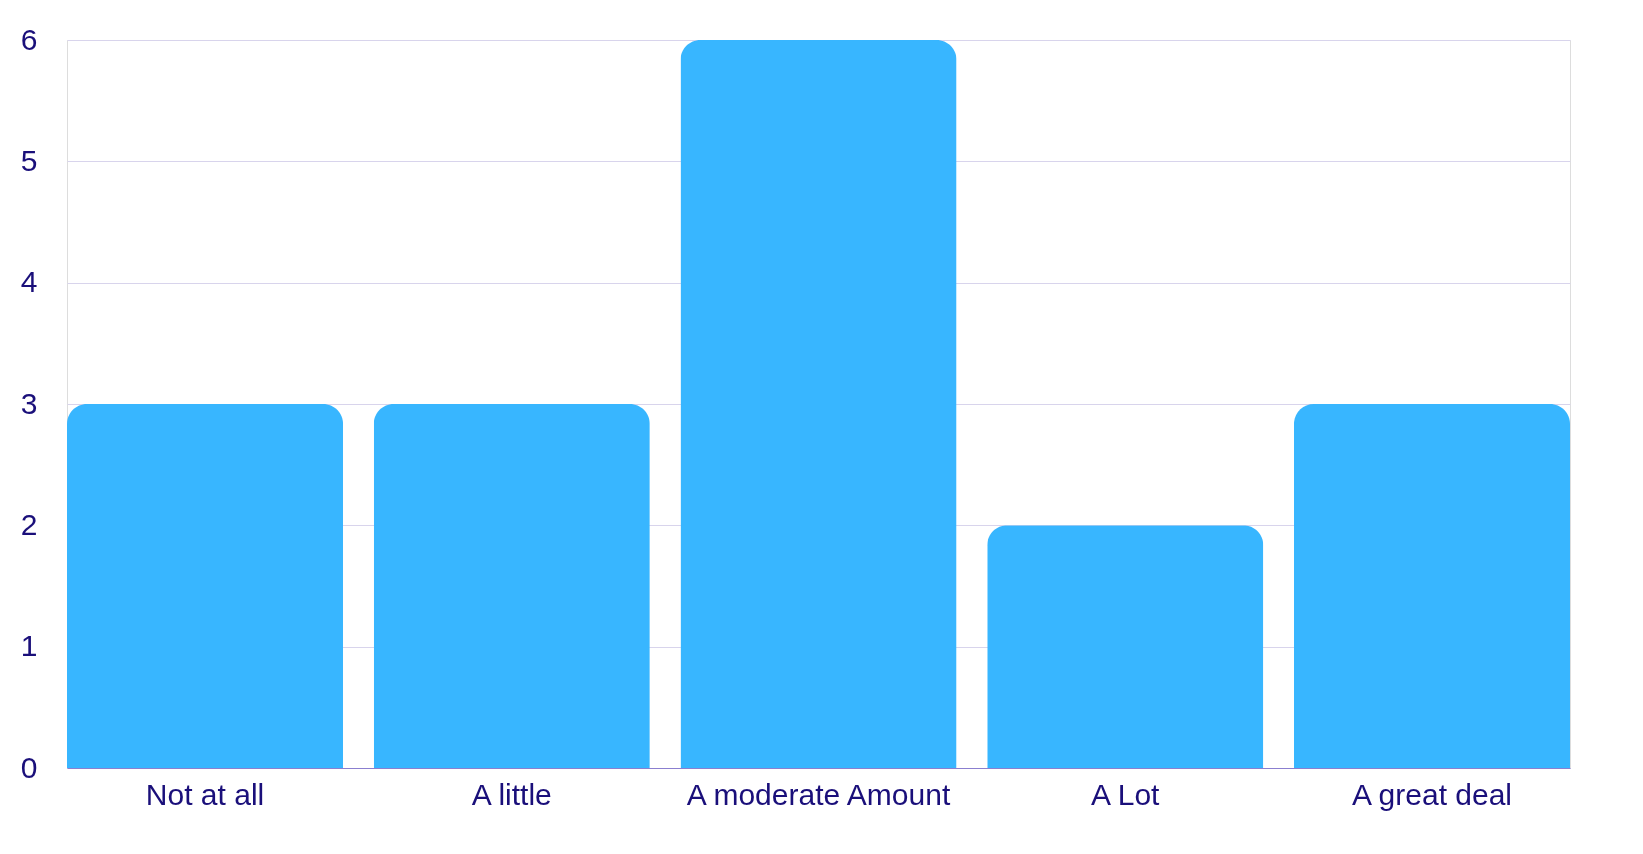 The image size is (1643, 854). I want to click on x-tick-label: A great deal, so click(1432, 794).